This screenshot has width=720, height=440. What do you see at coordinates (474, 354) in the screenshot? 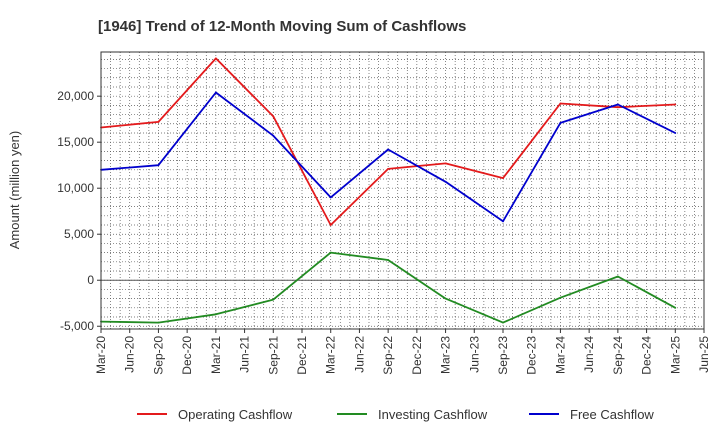
I see `x-tick-label: Jun-23` at bounding box center [474, 354].